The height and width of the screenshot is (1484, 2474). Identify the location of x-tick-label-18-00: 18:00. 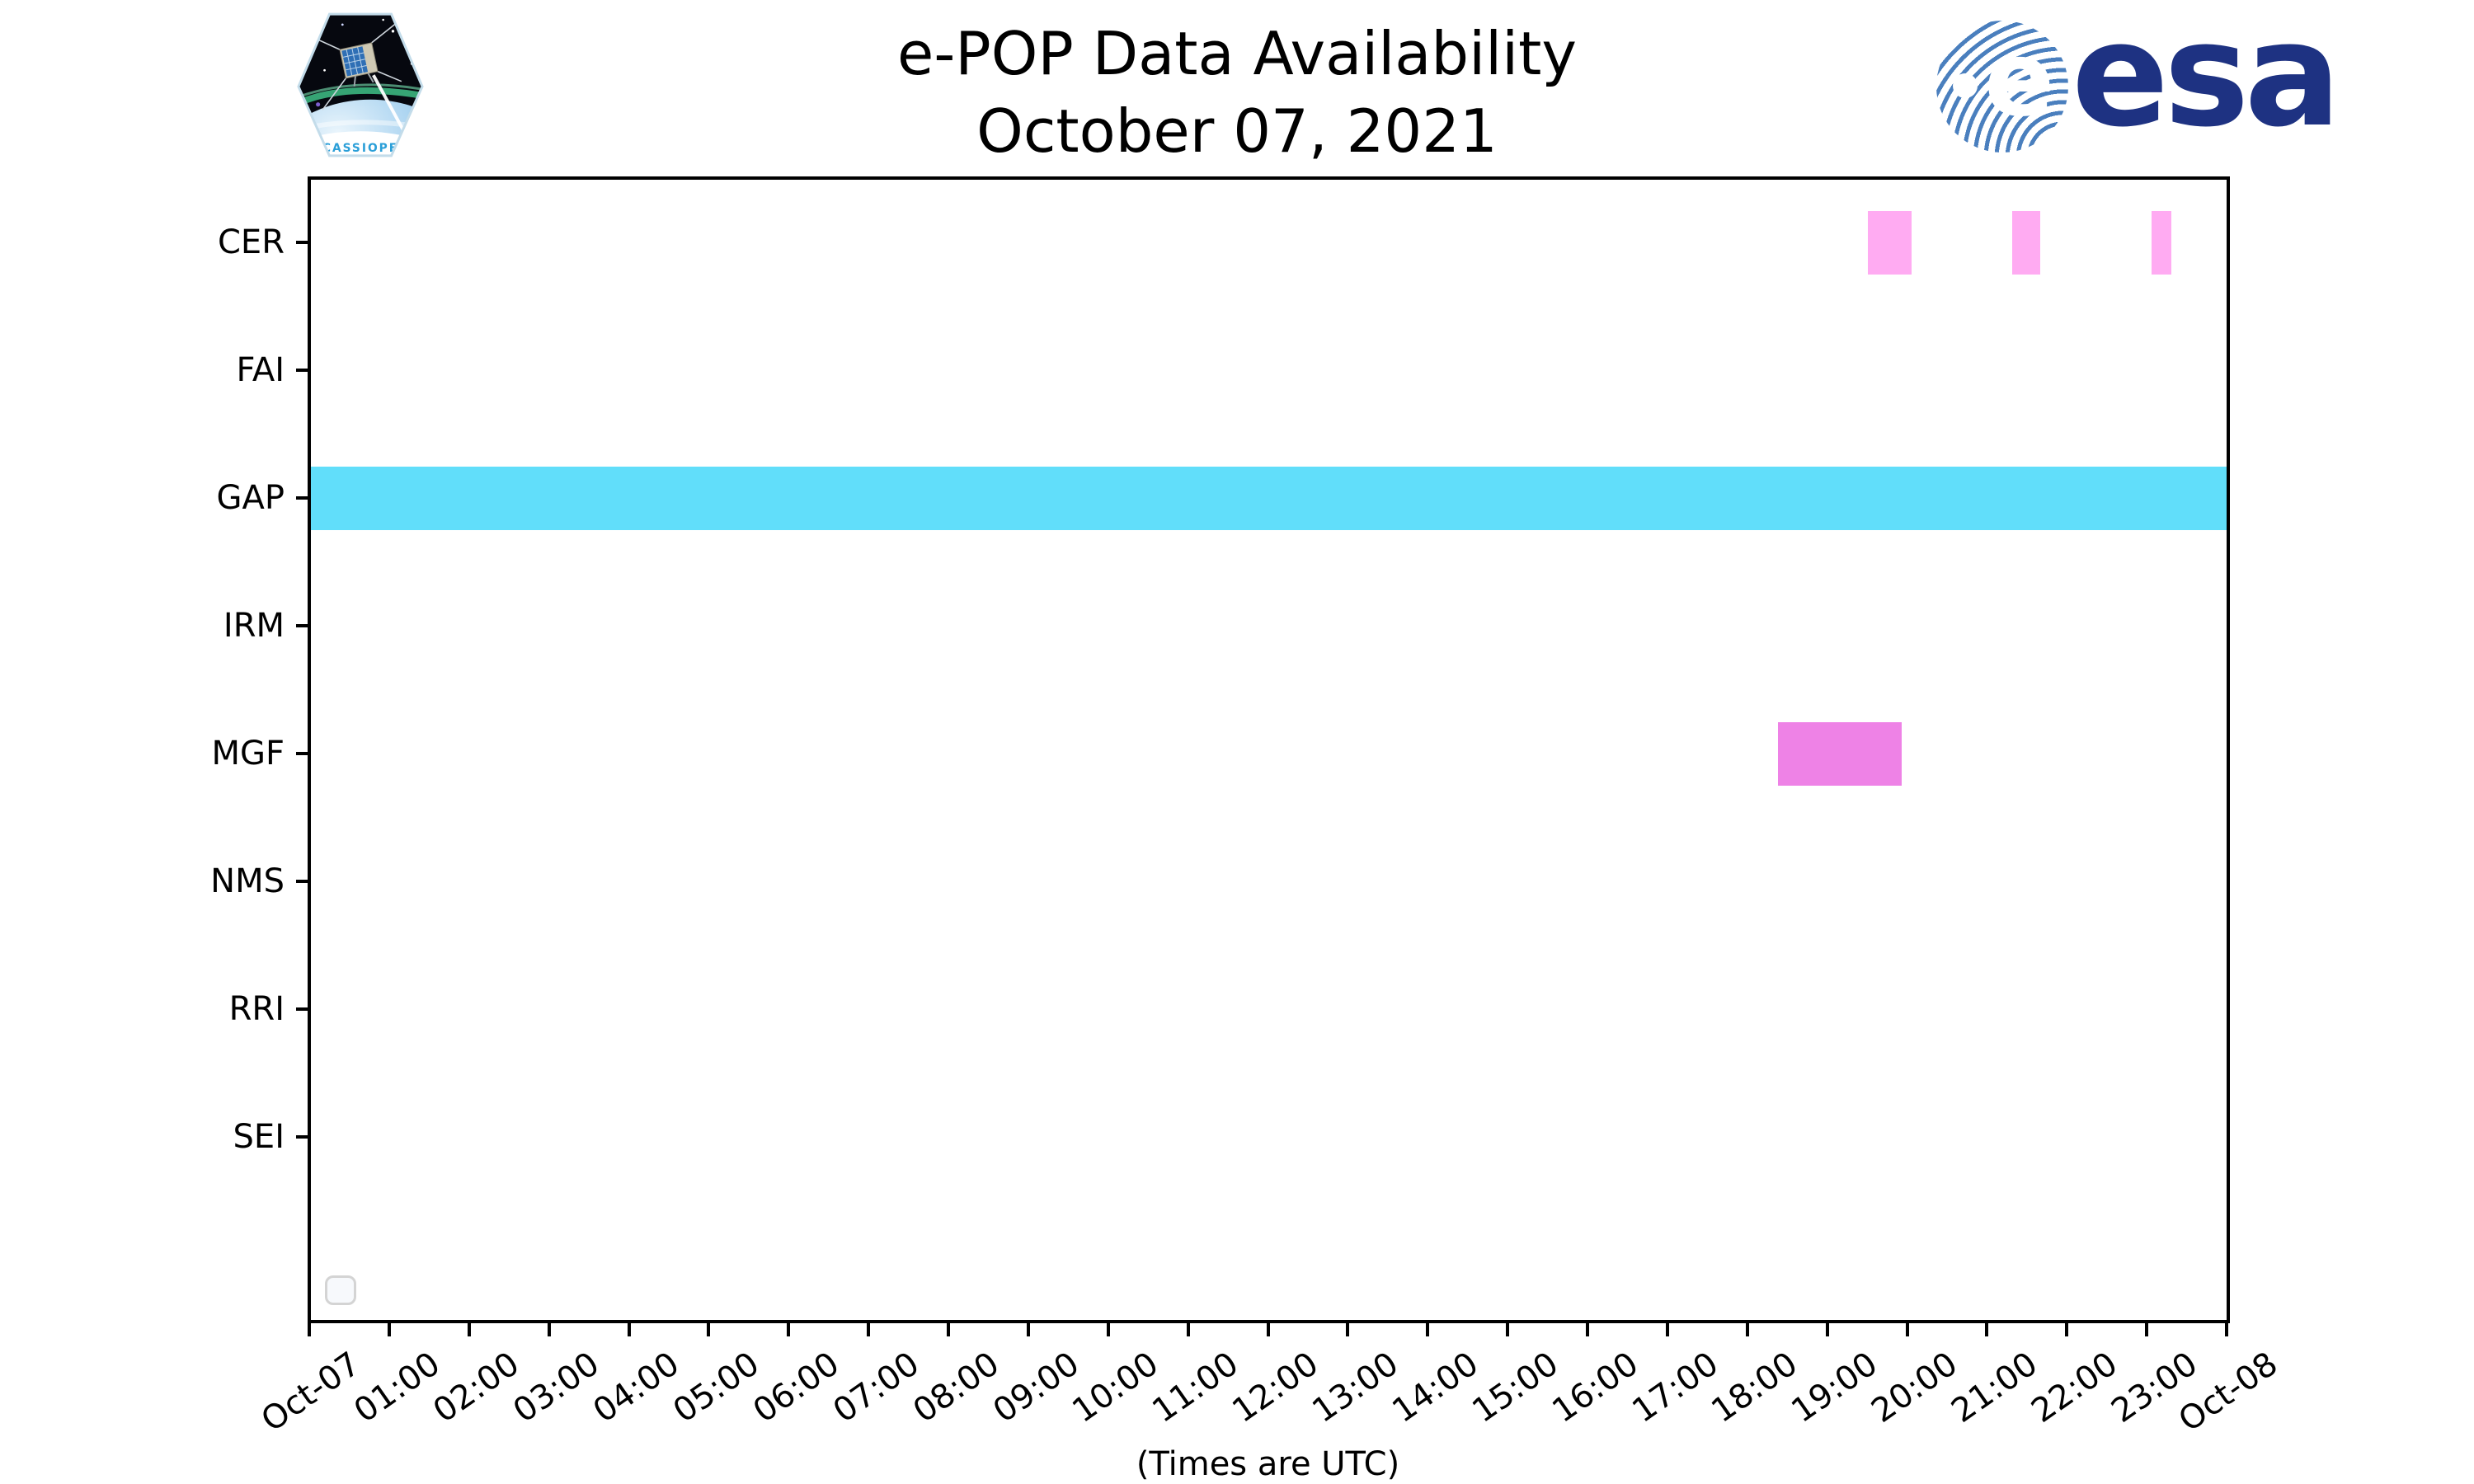
(1755, 1387).